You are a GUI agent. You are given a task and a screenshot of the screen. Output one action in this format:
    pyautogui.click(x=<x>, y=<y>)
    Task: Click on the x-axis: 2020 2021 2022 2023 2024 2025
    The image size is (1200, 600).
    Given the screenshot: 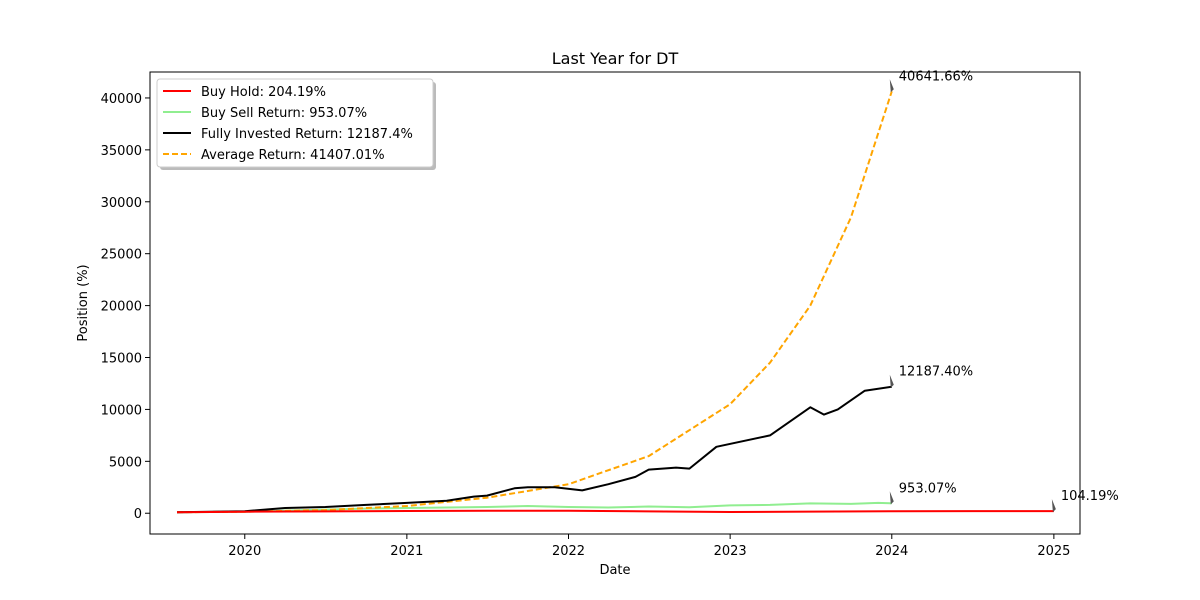 What is the action you would take?
    pyautogui.click(x=649, y=546)
    